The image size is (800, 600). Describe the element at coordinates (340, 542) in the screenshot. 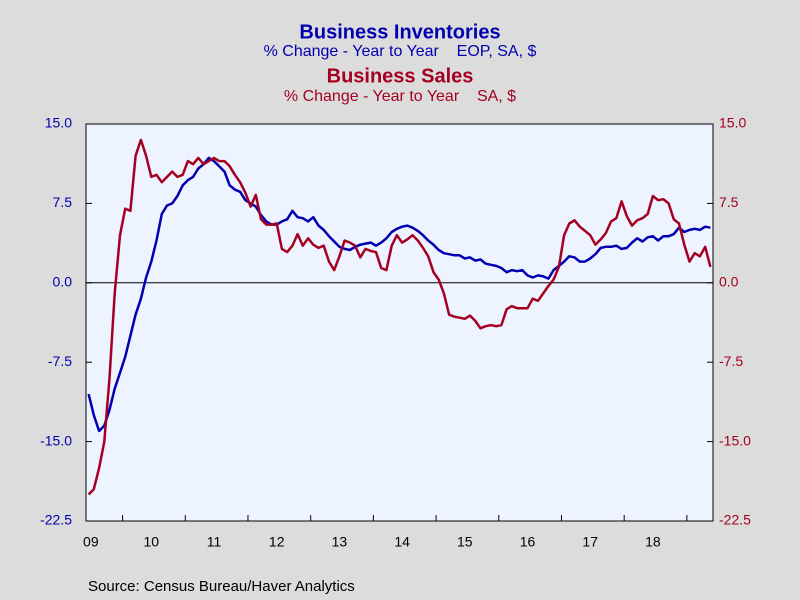

I see `x-tick-label: 13` at that location.